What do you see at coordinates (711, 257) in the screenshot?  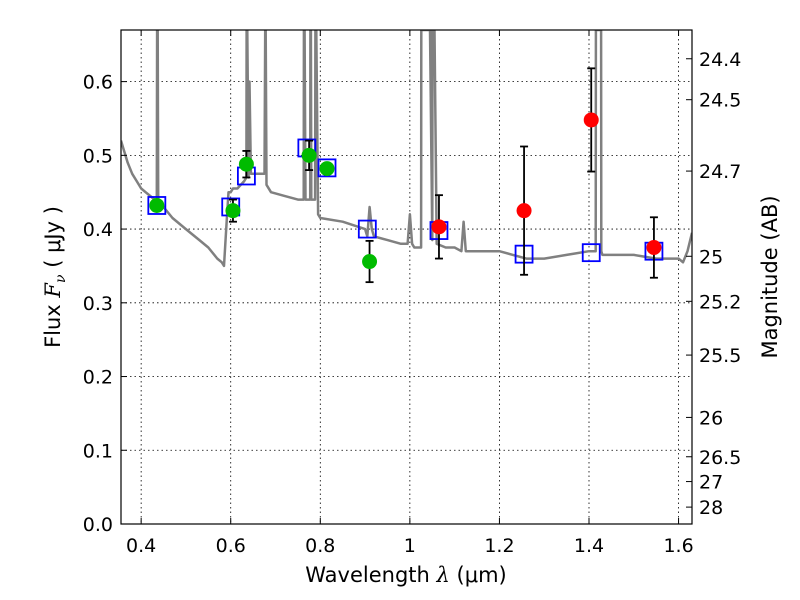 I see `y2-tick-label: 25` at bounding box center [711, 257].